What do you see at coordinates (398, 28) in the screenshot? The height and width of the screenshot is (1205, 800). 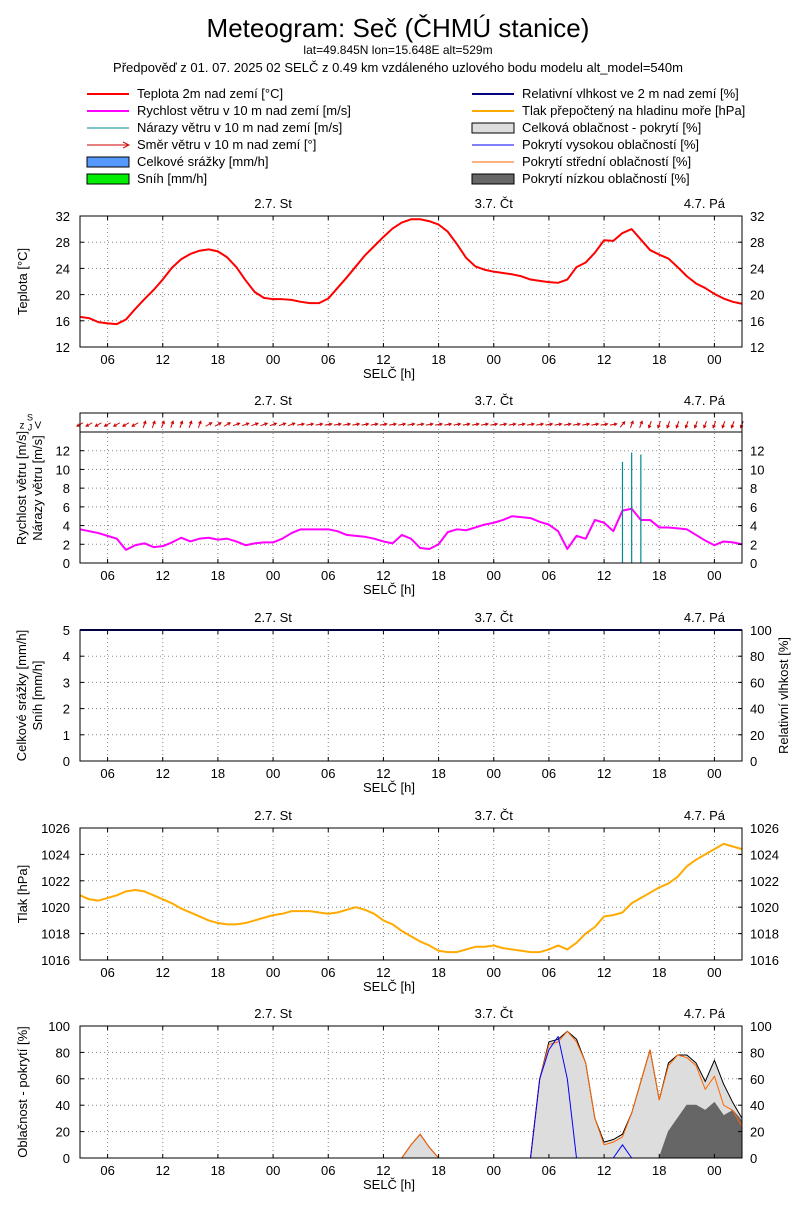 I see `chart-title: Meteogram: Seč (ČHMÚ stanice)` at bounding box center [398, 28].